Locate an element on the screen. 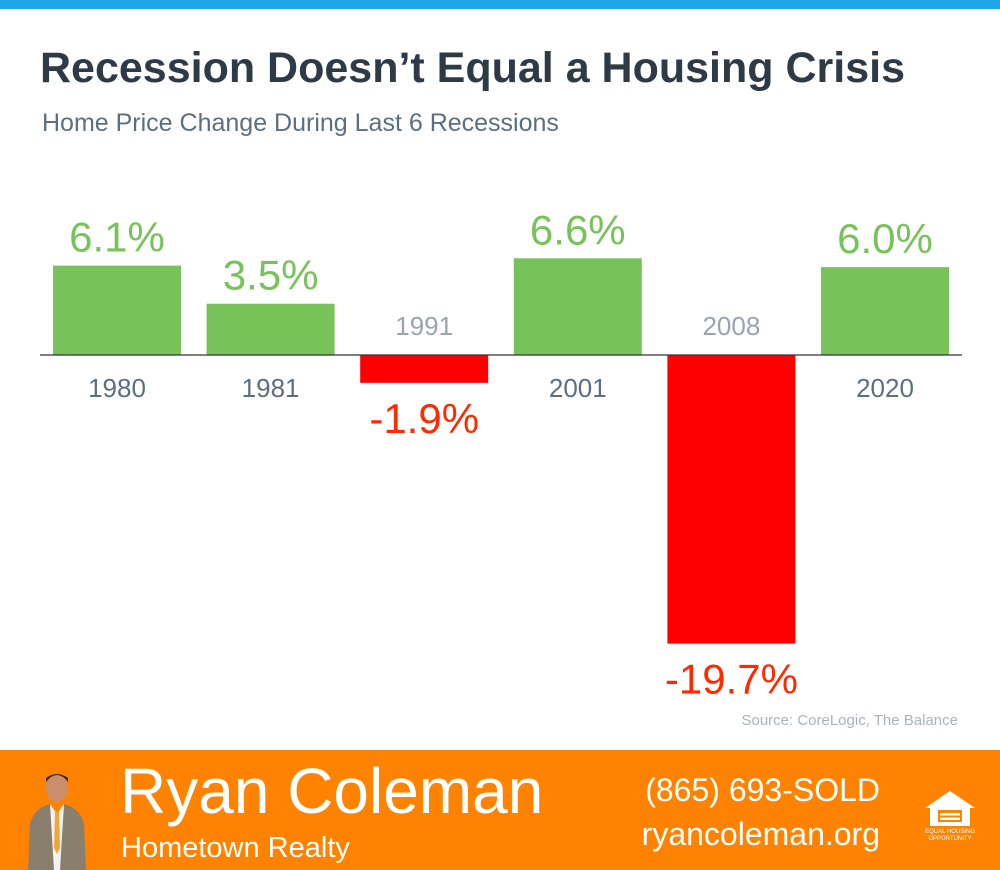 Image resolution: width=1000 pixels, height=870 pixels. year-label-2020: 2020 is located at coordinates (885, 388).